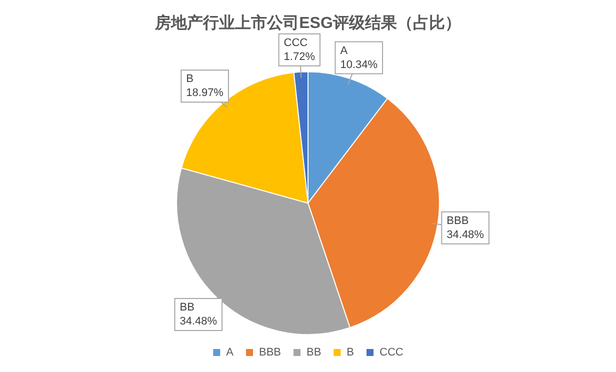 The width and height of the screenshot is (616, 372). I want to click on slice-label: A, so click(344, 50).